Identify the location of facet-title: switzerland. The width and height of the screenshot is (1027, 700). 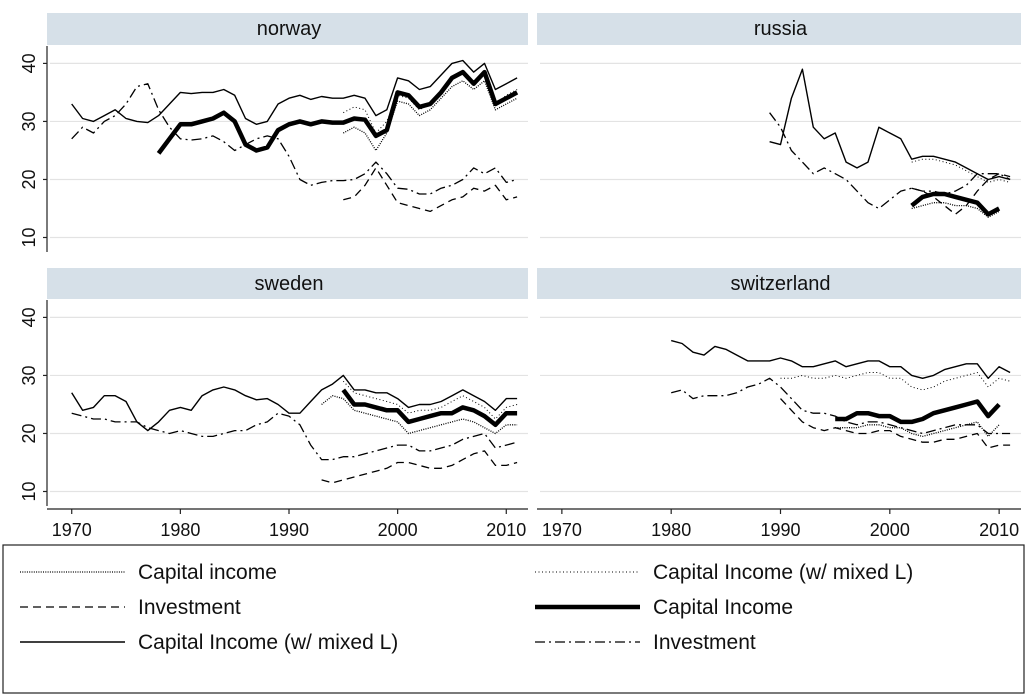
(780, 284).